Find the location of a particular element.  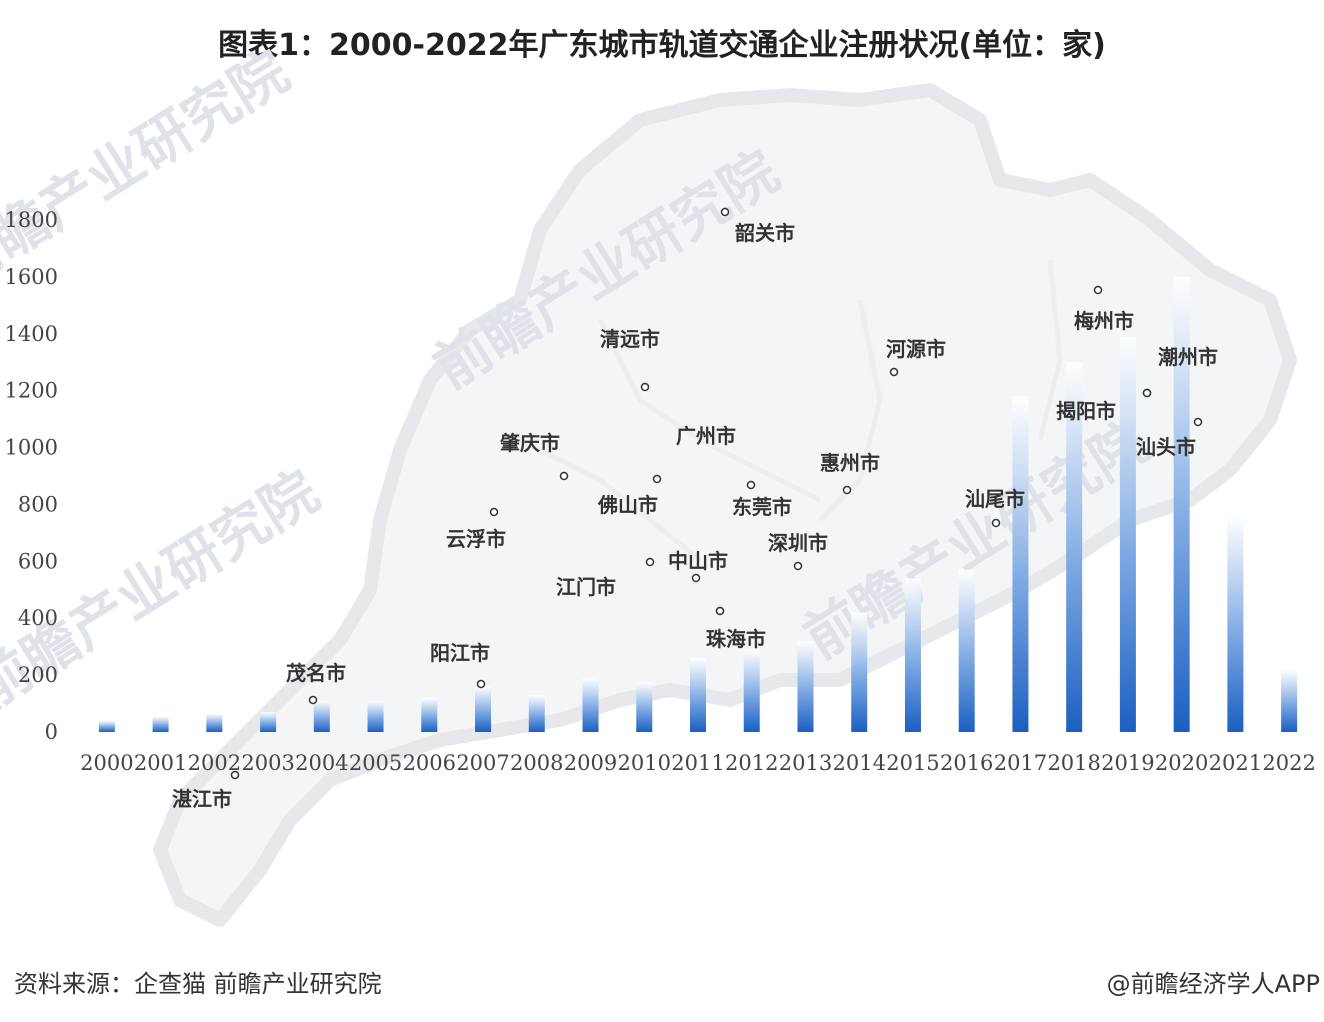

city-label: 肇庆市 is located at coordinates (530, 443).